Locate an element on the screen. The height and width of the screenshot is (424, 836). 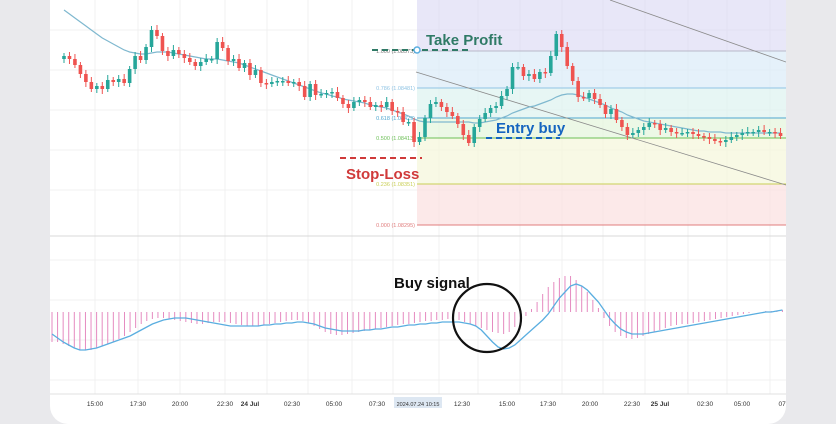
time-tick-11: 17:30 is located at coordinates (548, 404).